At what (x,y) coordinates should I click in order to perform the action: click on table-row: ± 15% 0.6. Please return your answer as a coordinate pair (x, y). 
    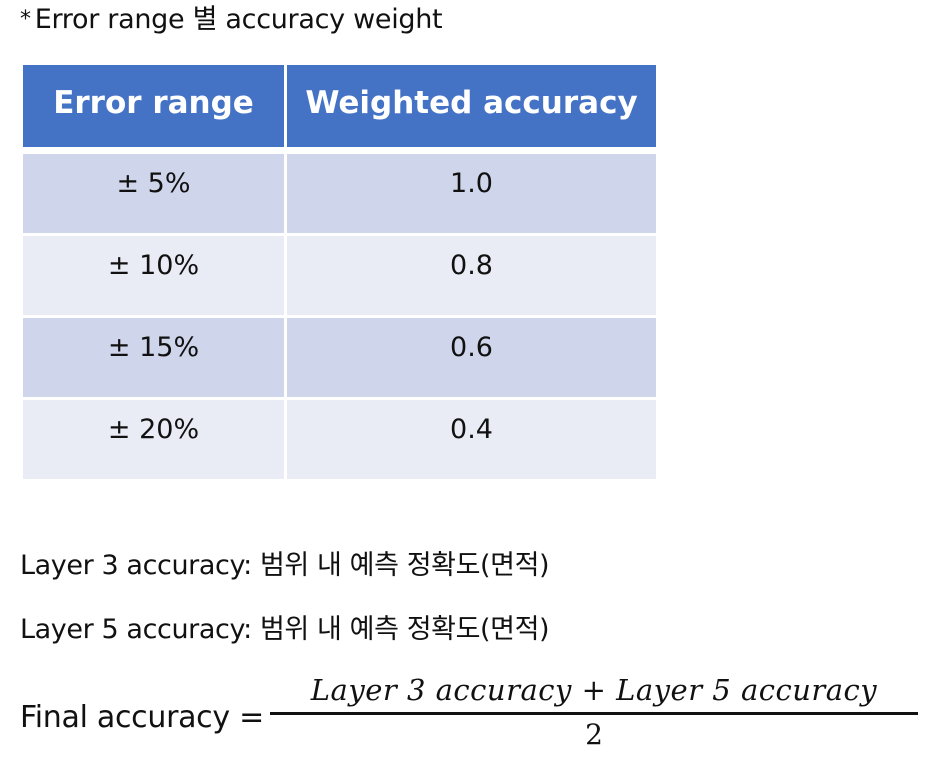
    Looking at the image, I should click on (339, 357).